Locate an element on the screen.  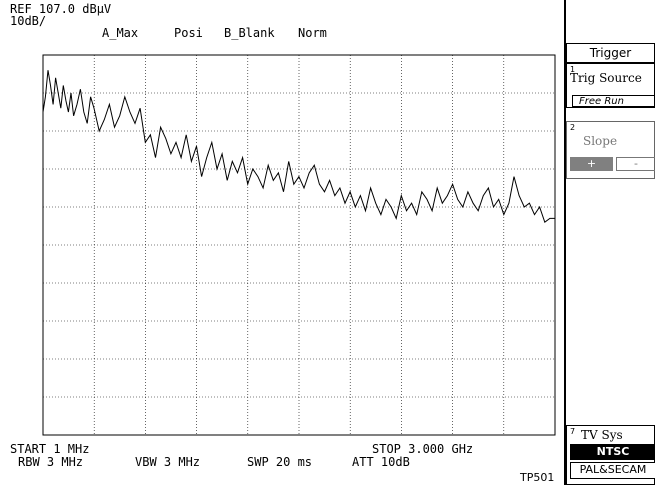
attenuation-label: ATT 10dB is located at coordinates (381, 462).